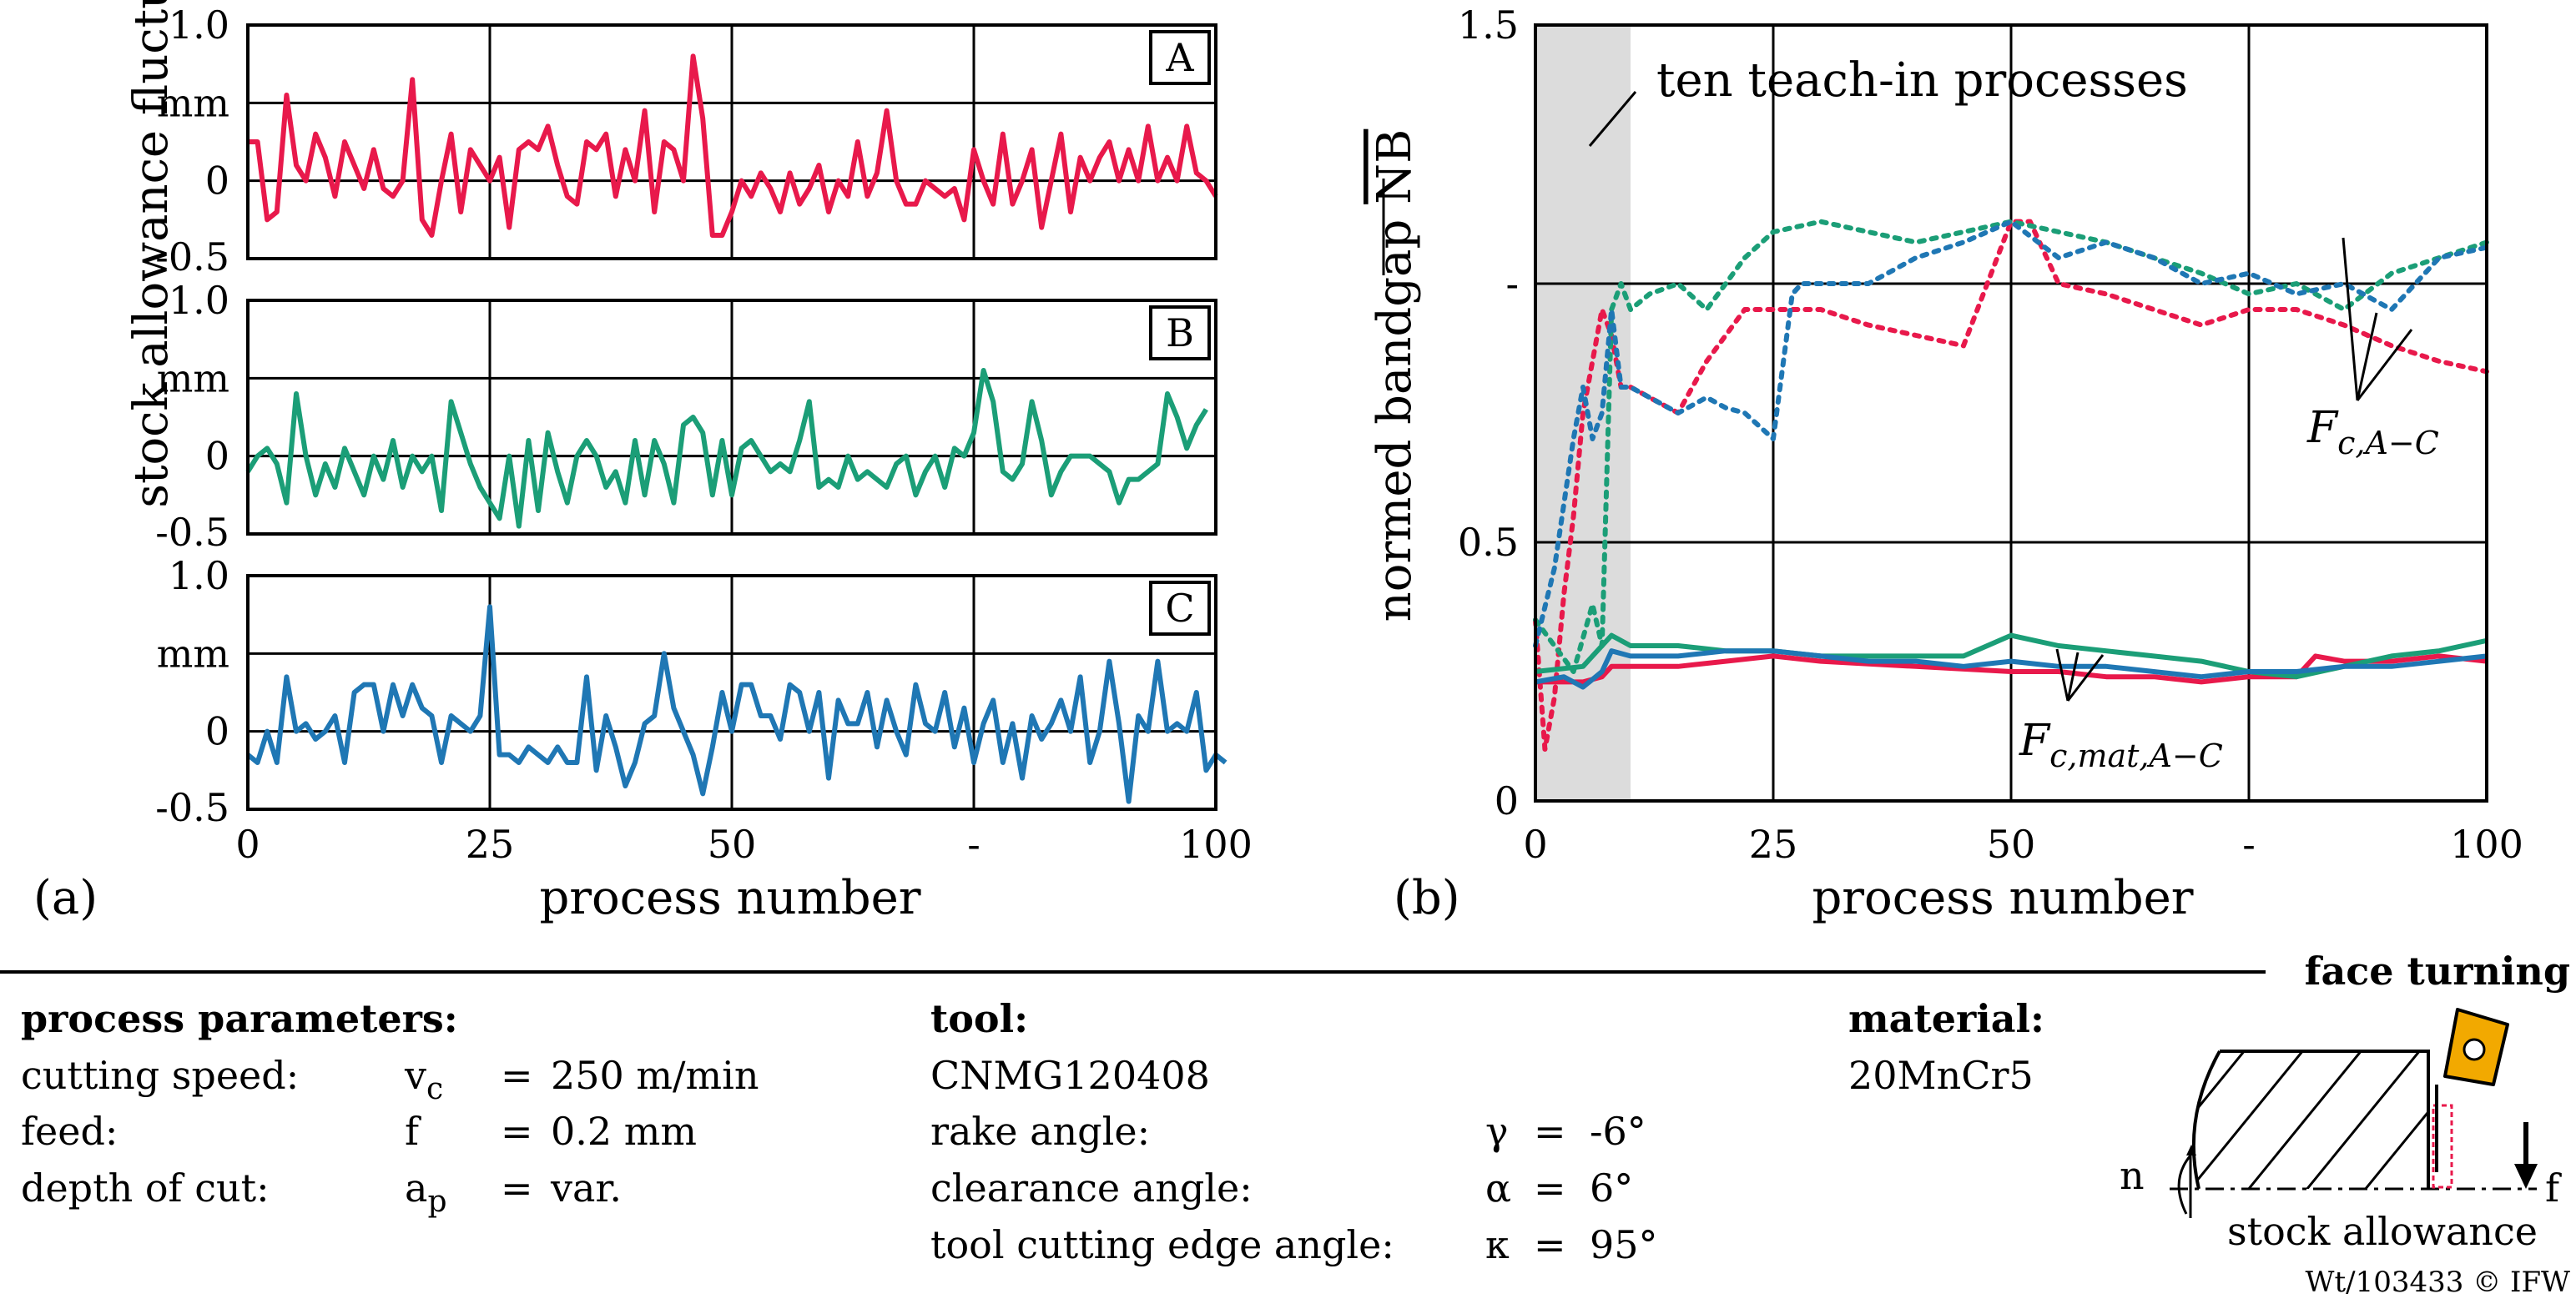  I want to click on tool-value-rake: -6°, so click(1618, 1131).